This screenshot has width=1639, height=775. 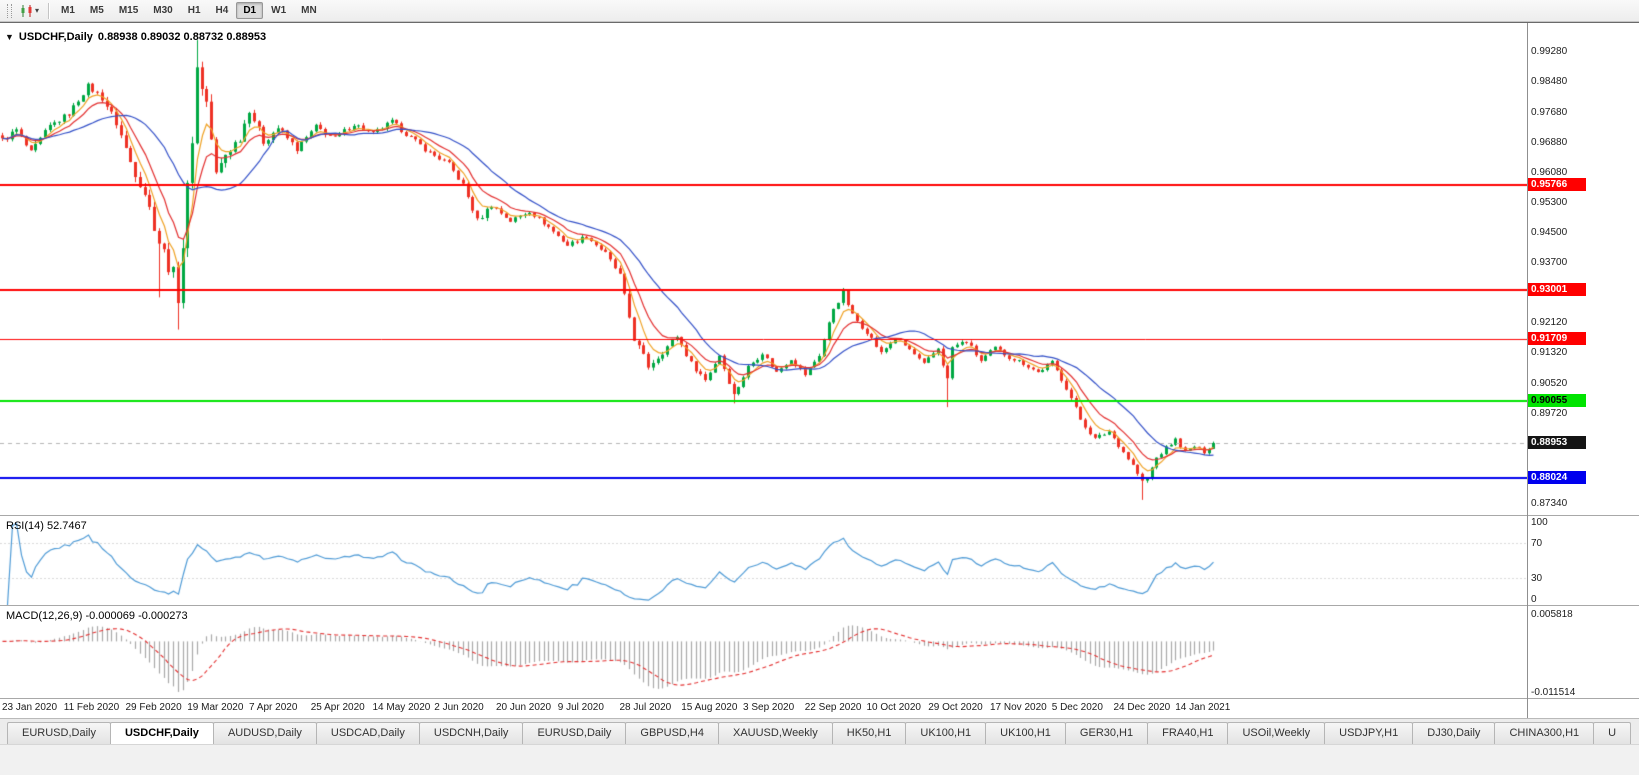 What do you see at coordinates (1369, 733) in the screenshot?
I see `chart-tab-usdjpy-h1: USDJPY,H1` at bounding box center [1369, 733].